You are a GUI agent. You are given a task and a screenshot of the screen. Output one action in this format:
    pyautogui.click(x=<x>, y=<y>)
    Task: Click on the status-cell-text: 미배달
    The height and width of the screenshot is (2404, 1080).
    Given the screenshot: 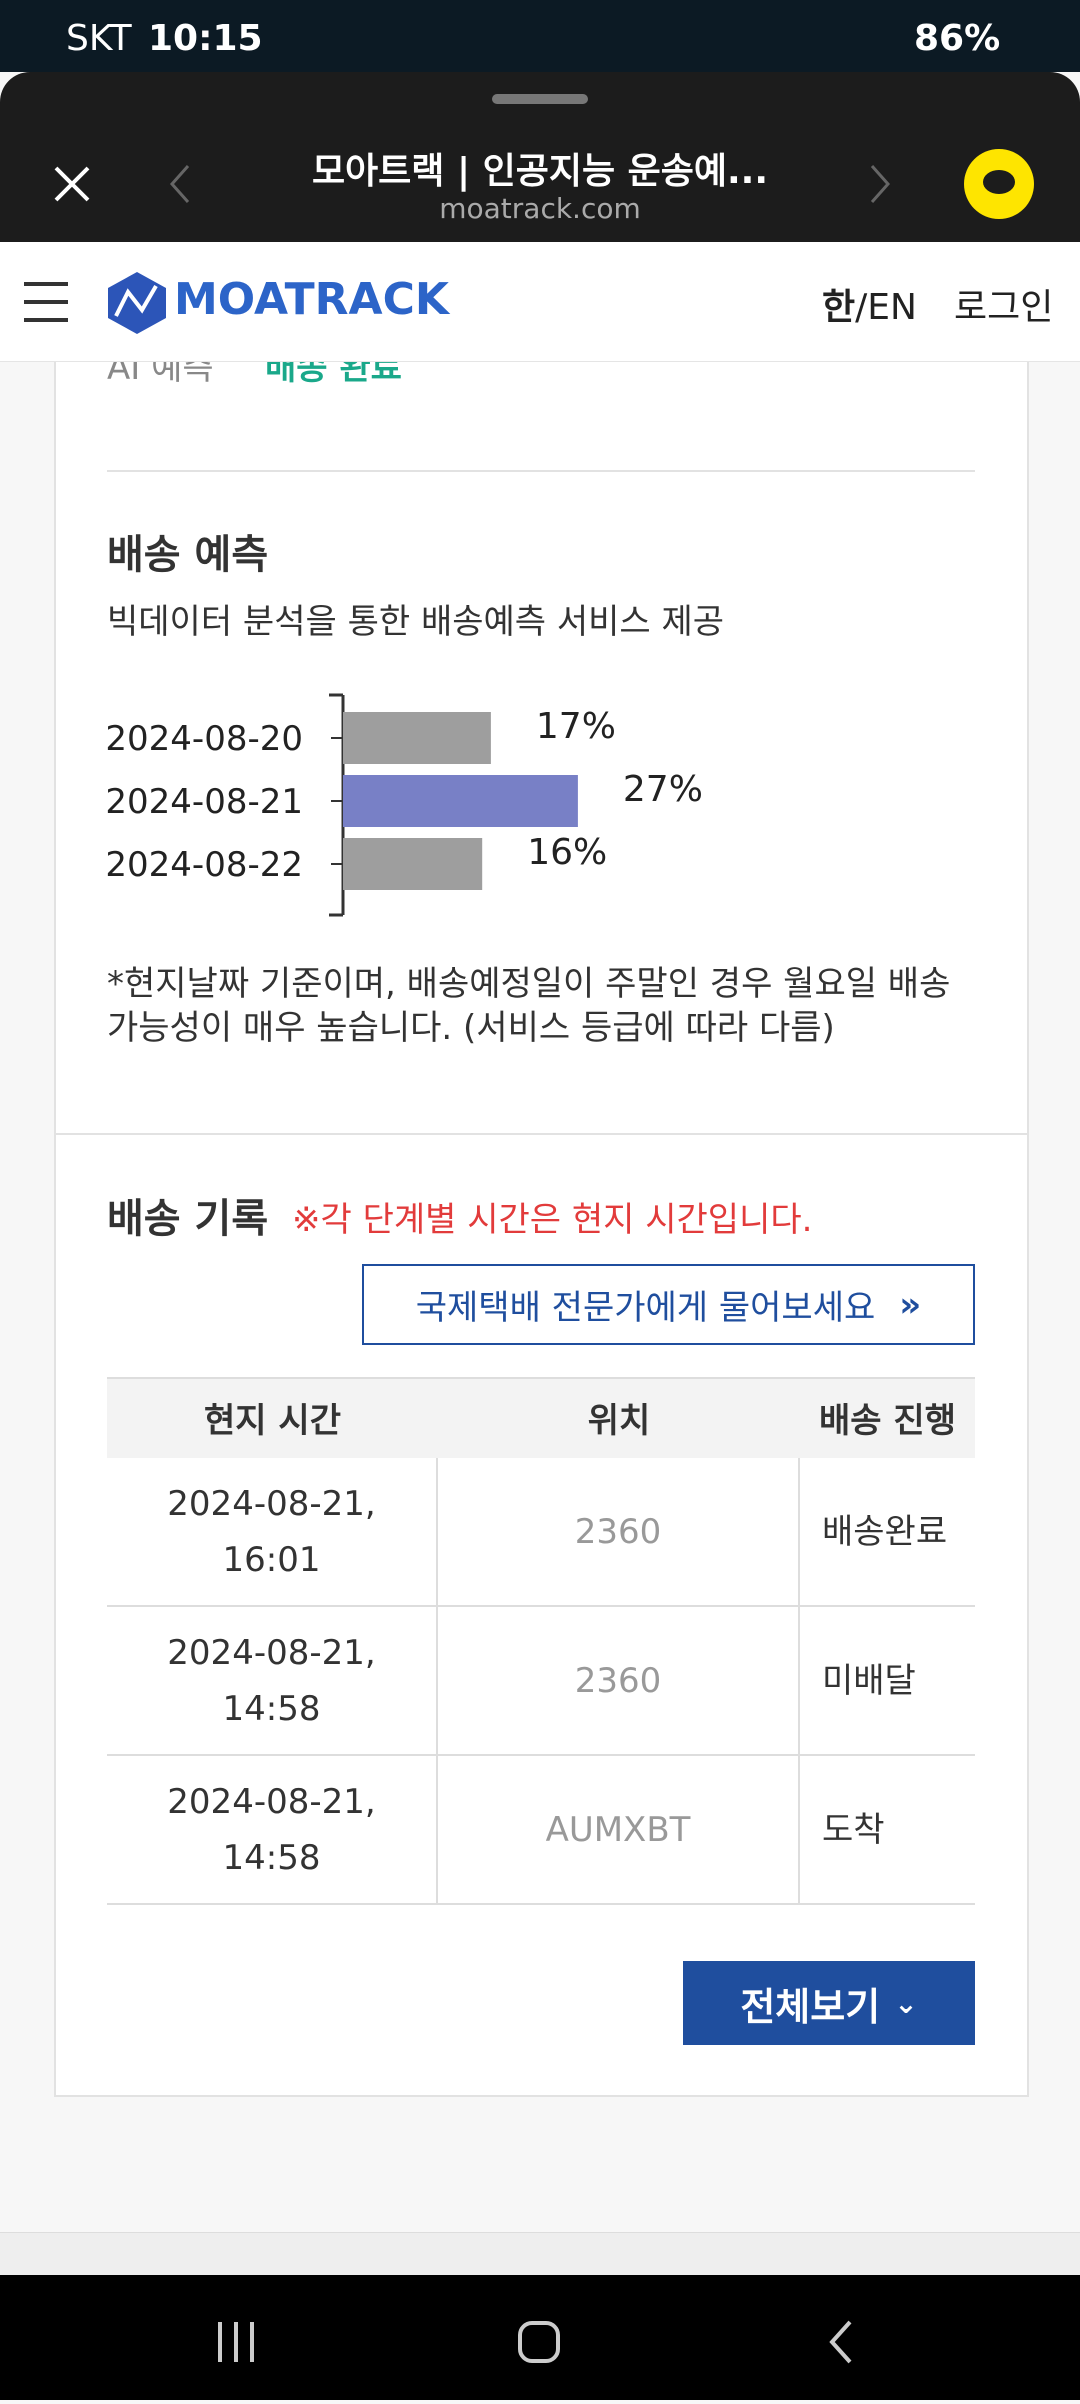 What is the action you would take?
    pyautogui.click(x=869, y=1680)
    